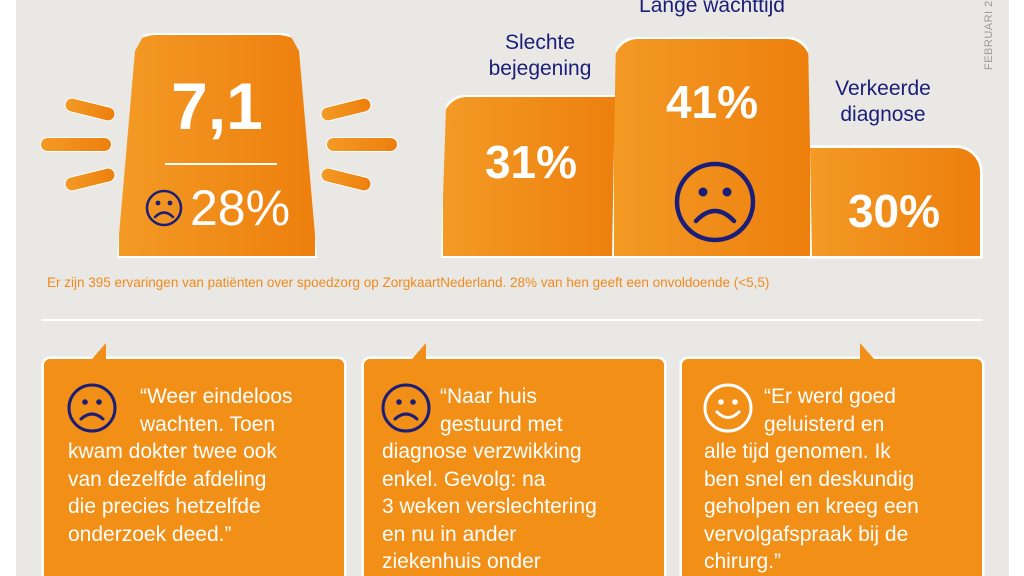  Describe the element at coordinates (221, 164) in the screenshot. I see `score-divider` at that location.